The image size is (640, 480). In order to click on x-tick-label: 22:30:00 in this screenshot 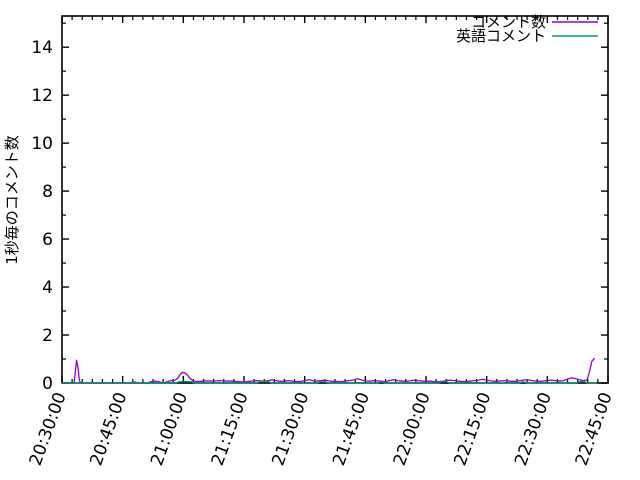, I will do `click(533, 429)`.